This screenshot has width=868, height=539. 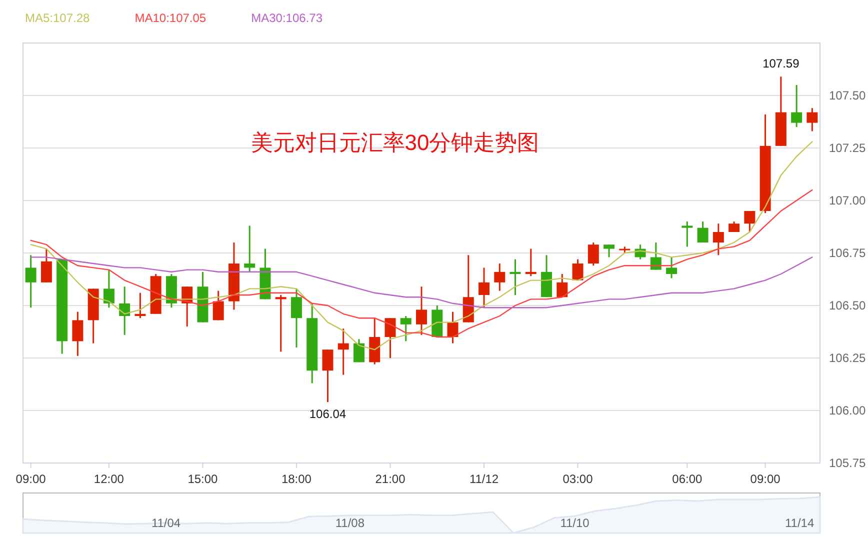 I want to click on x-tick-label: 11/04, so click(x=166, y=523).